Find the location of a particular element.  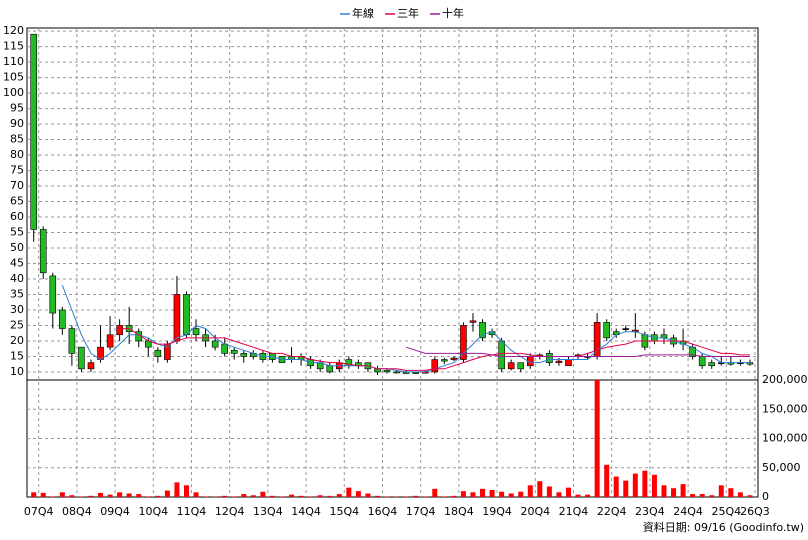

legend-label: 十年 is located at coordinates (453, 13).